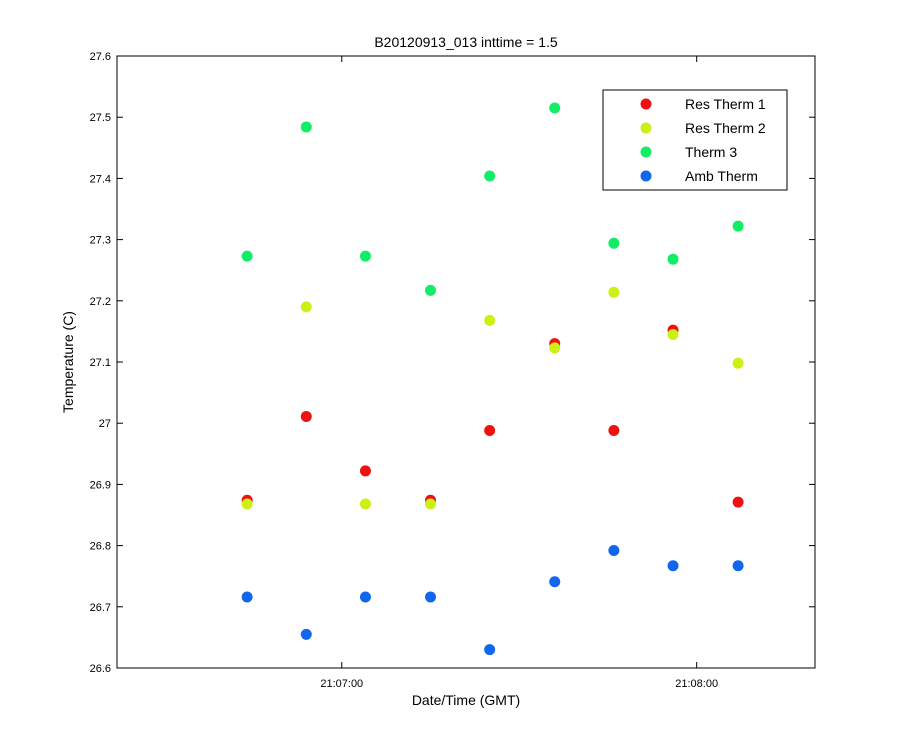  Describe the element at coordinates (725, 104) in the screenshot. I see `legend-label: Res Therm 1` at that location.